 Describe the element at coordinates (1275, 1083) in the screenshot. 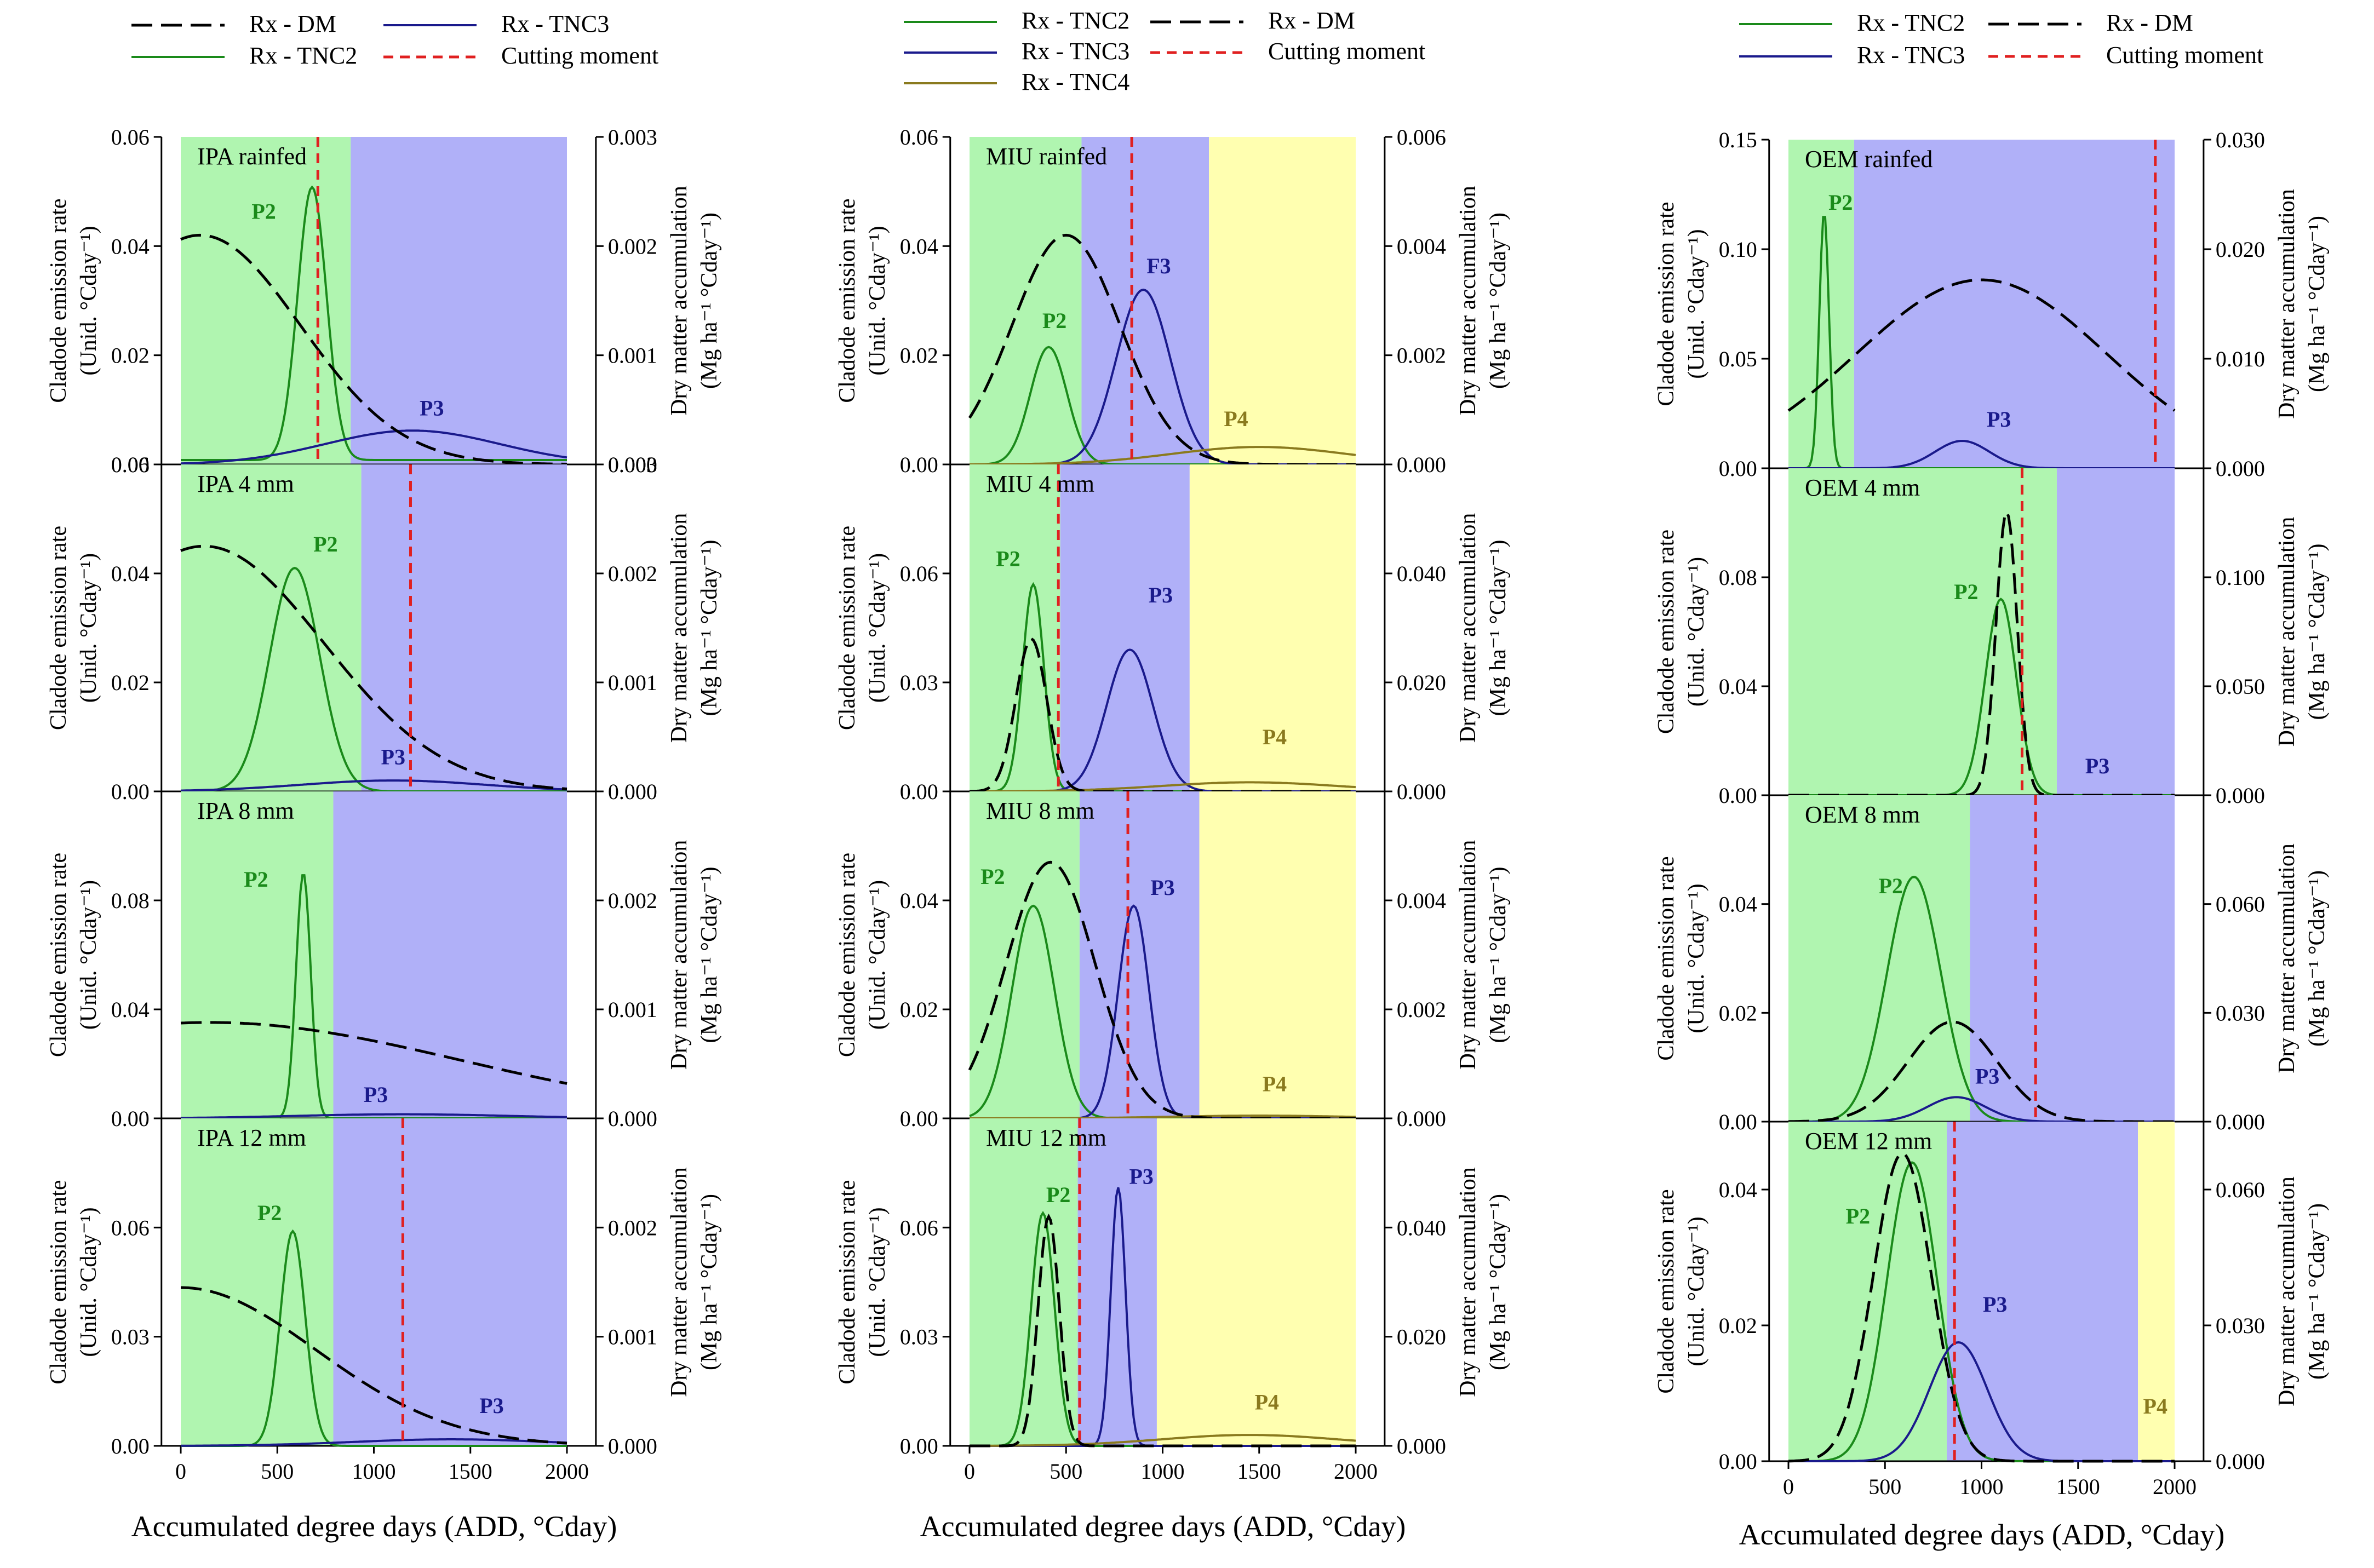

I see `phase-label: P4` at that location.